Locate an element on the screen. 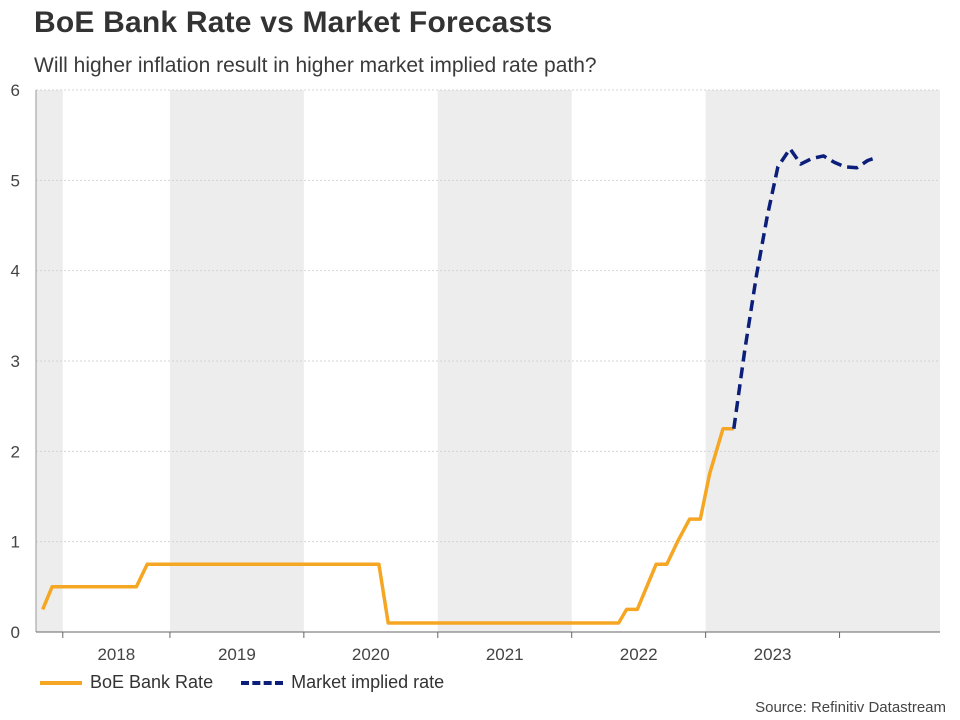  legend-item-market-rate: Market implied rate is located at coordinates (342, 682).